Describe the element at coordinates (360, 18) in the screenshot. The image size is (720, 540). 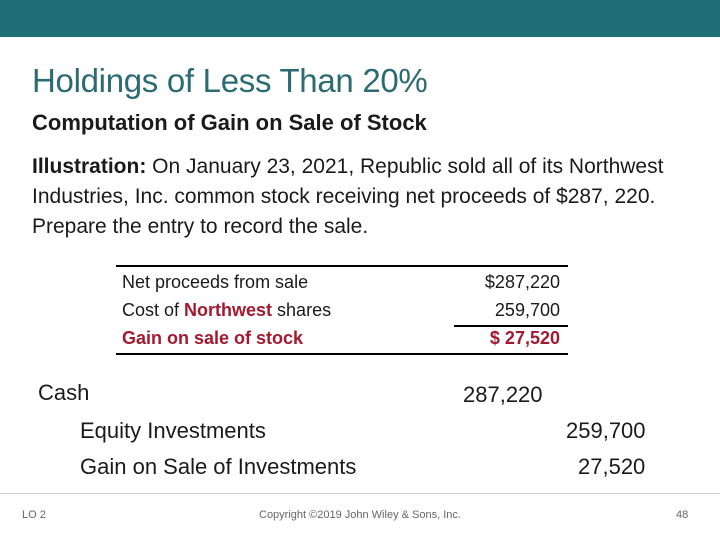
I see `header-bar` at that location.